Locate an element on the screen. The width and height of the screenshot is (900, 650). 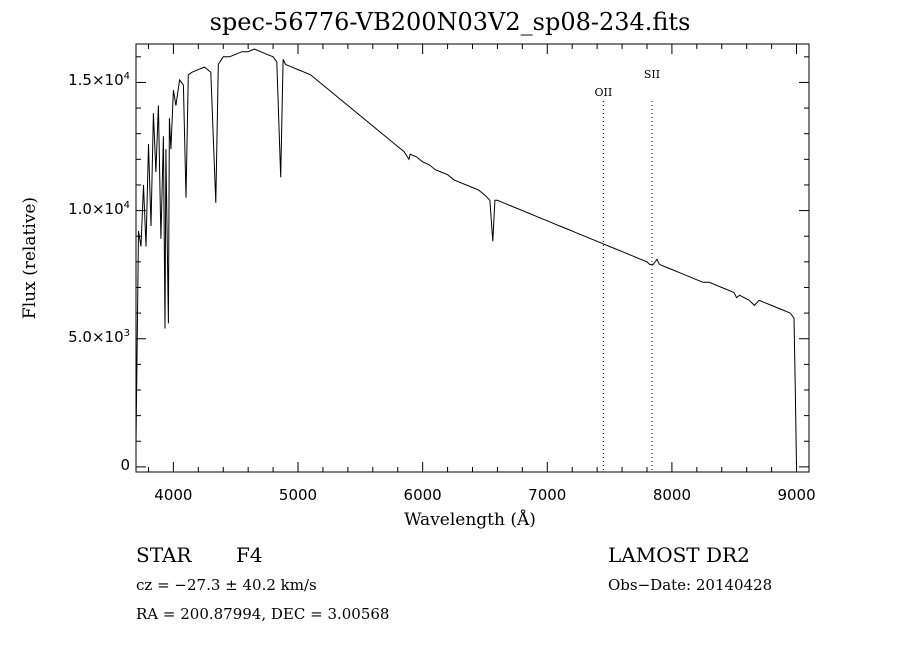
emission-line-markers is located at coordinates (627, 286).